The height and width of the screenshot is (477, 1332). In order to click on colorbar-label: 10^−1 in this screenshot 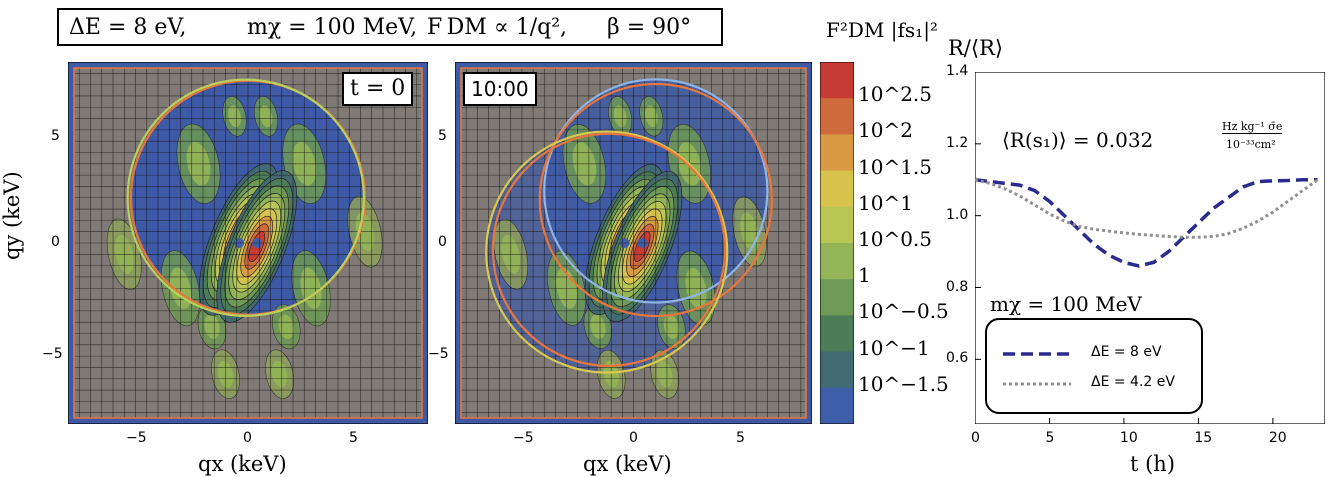, I will do `click(894, 347)`.